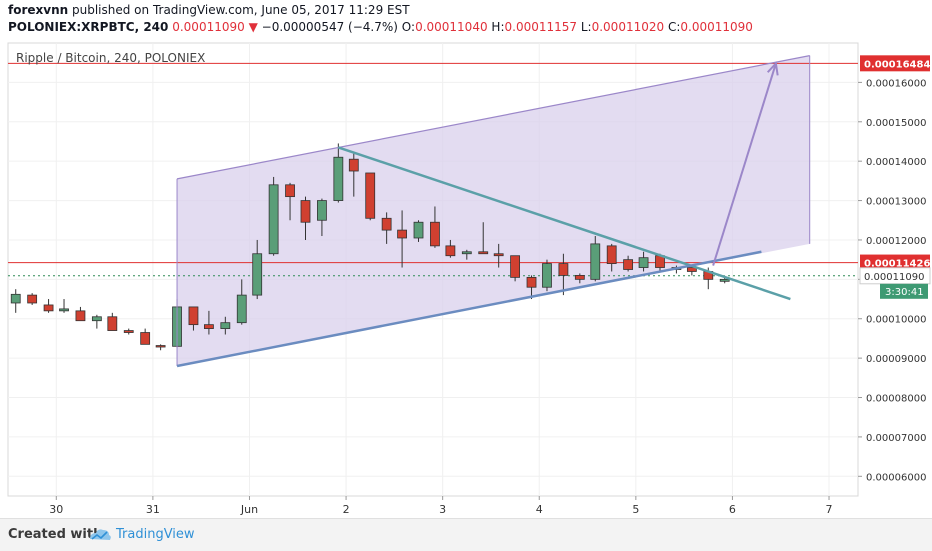  What do you see at coordinates (829, 509) in the screenshot?
I see `x-tick-label: 7` at bounding box center [829, 509].